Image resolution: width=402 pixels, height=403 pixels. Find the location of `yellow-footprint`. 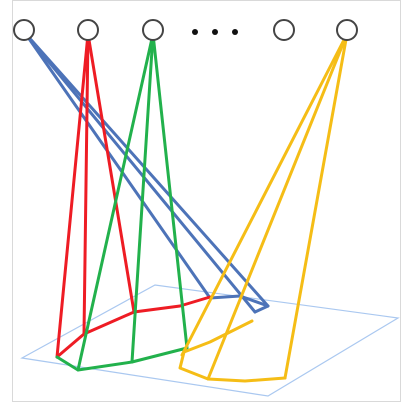

yellow-footprint is located at coordinates (232, 351).